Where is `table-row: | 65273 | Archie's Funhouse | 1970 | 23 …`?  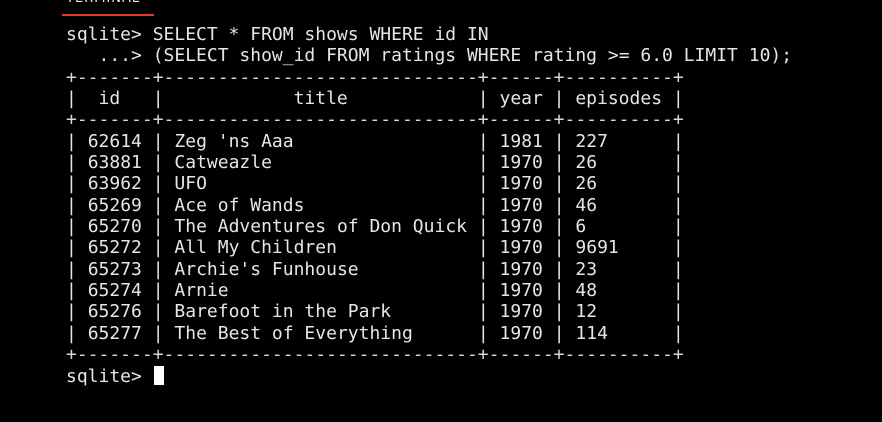
table-row: | 65273 | Archie's Funhouse | 1970 | 23 … is located at coordinates (375, 269).